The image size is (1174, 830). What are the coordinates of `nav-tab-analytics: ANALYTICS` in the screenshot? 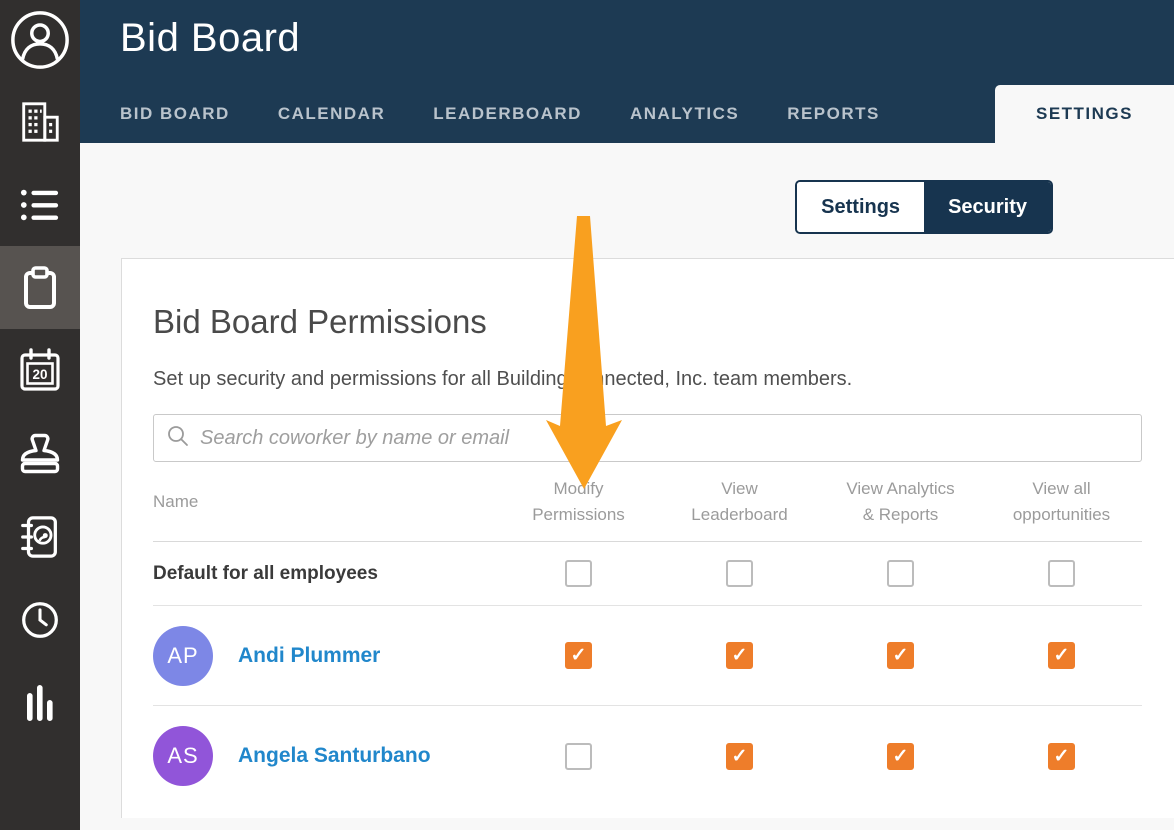 It's located at (684, 113).